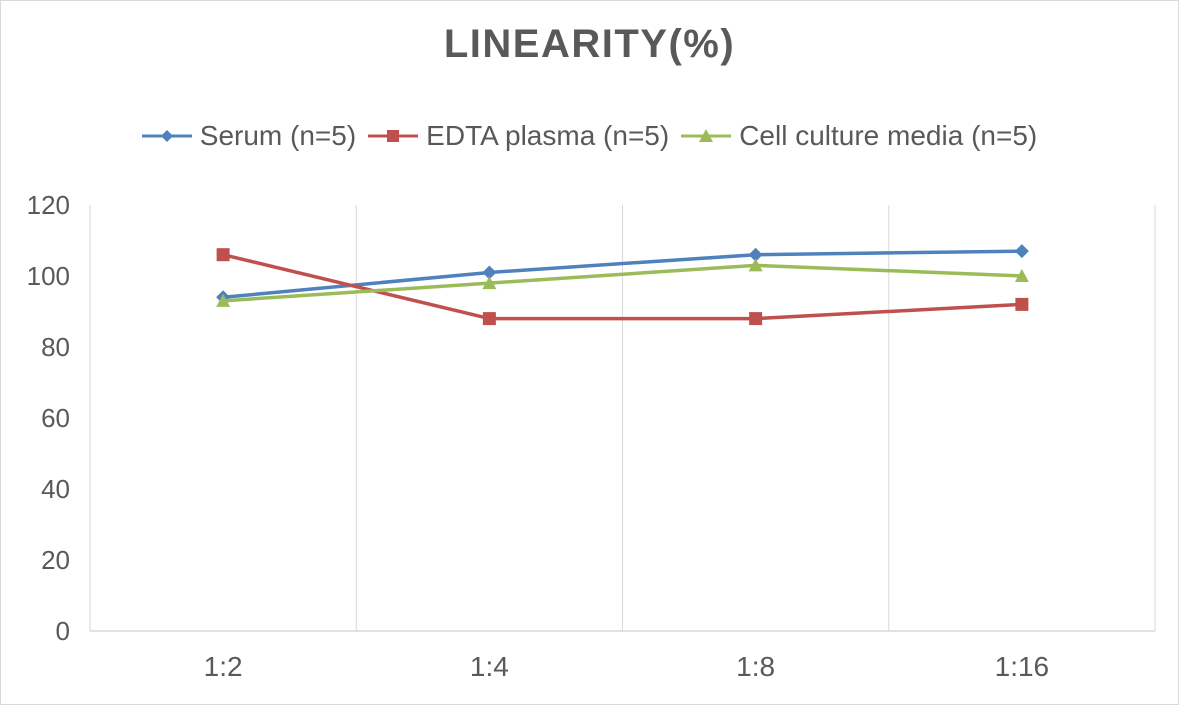  Describe the element at coordinates (489, 666) in the screenshot. I see `x-tick-label-1-4: 1:4` at that location.